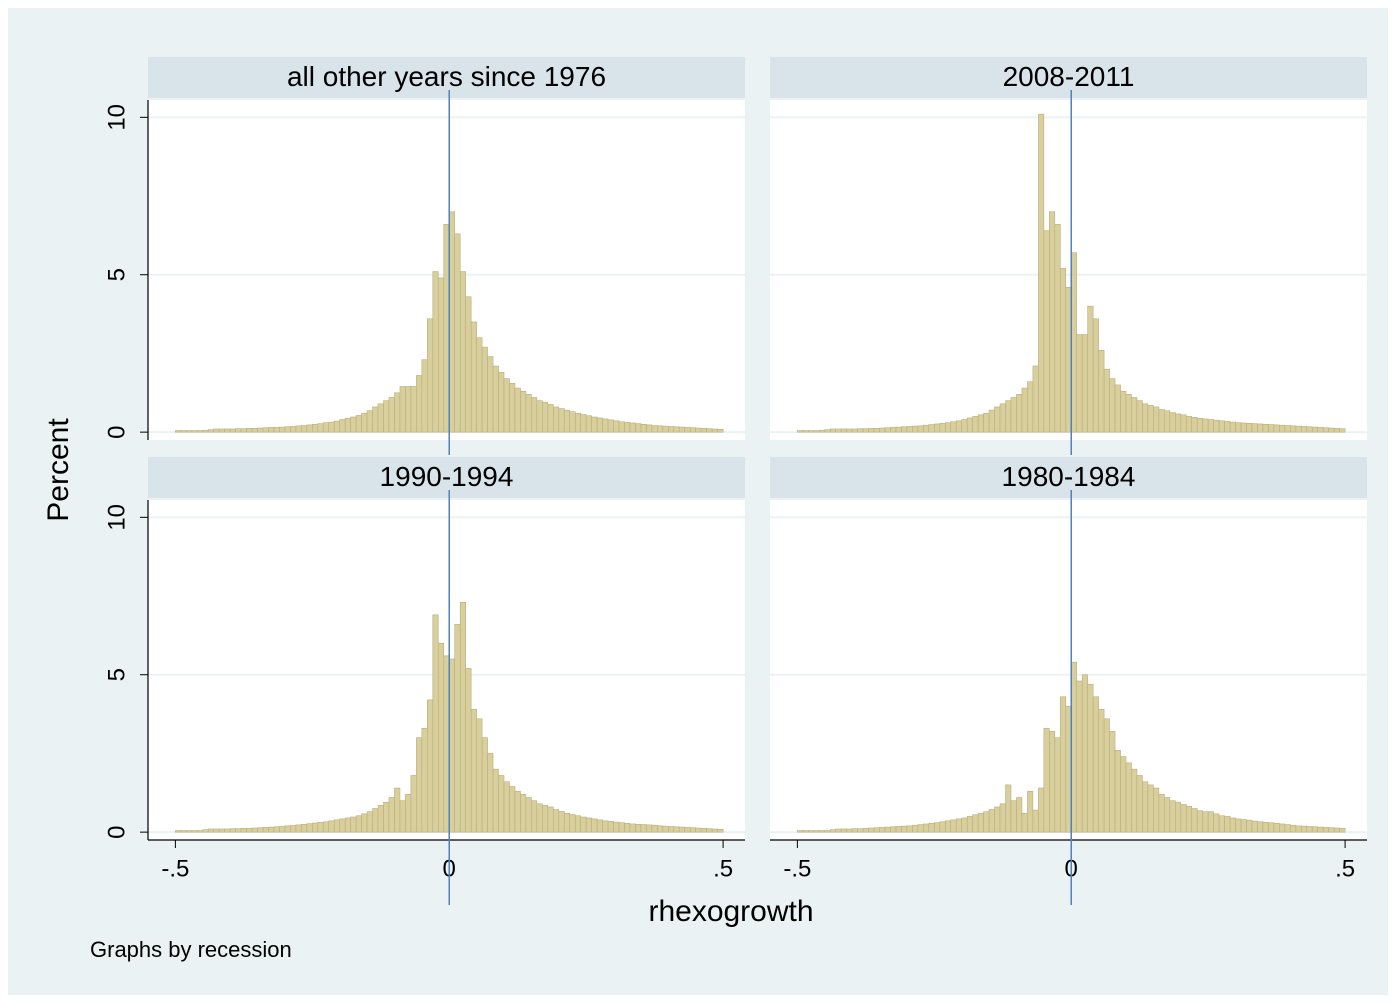 The height and width of the screenshot is (1003, 1396). Describe the element at coordinates (447, 476) in the screenshot. I see `panel-title: 1990-1994` at that location.